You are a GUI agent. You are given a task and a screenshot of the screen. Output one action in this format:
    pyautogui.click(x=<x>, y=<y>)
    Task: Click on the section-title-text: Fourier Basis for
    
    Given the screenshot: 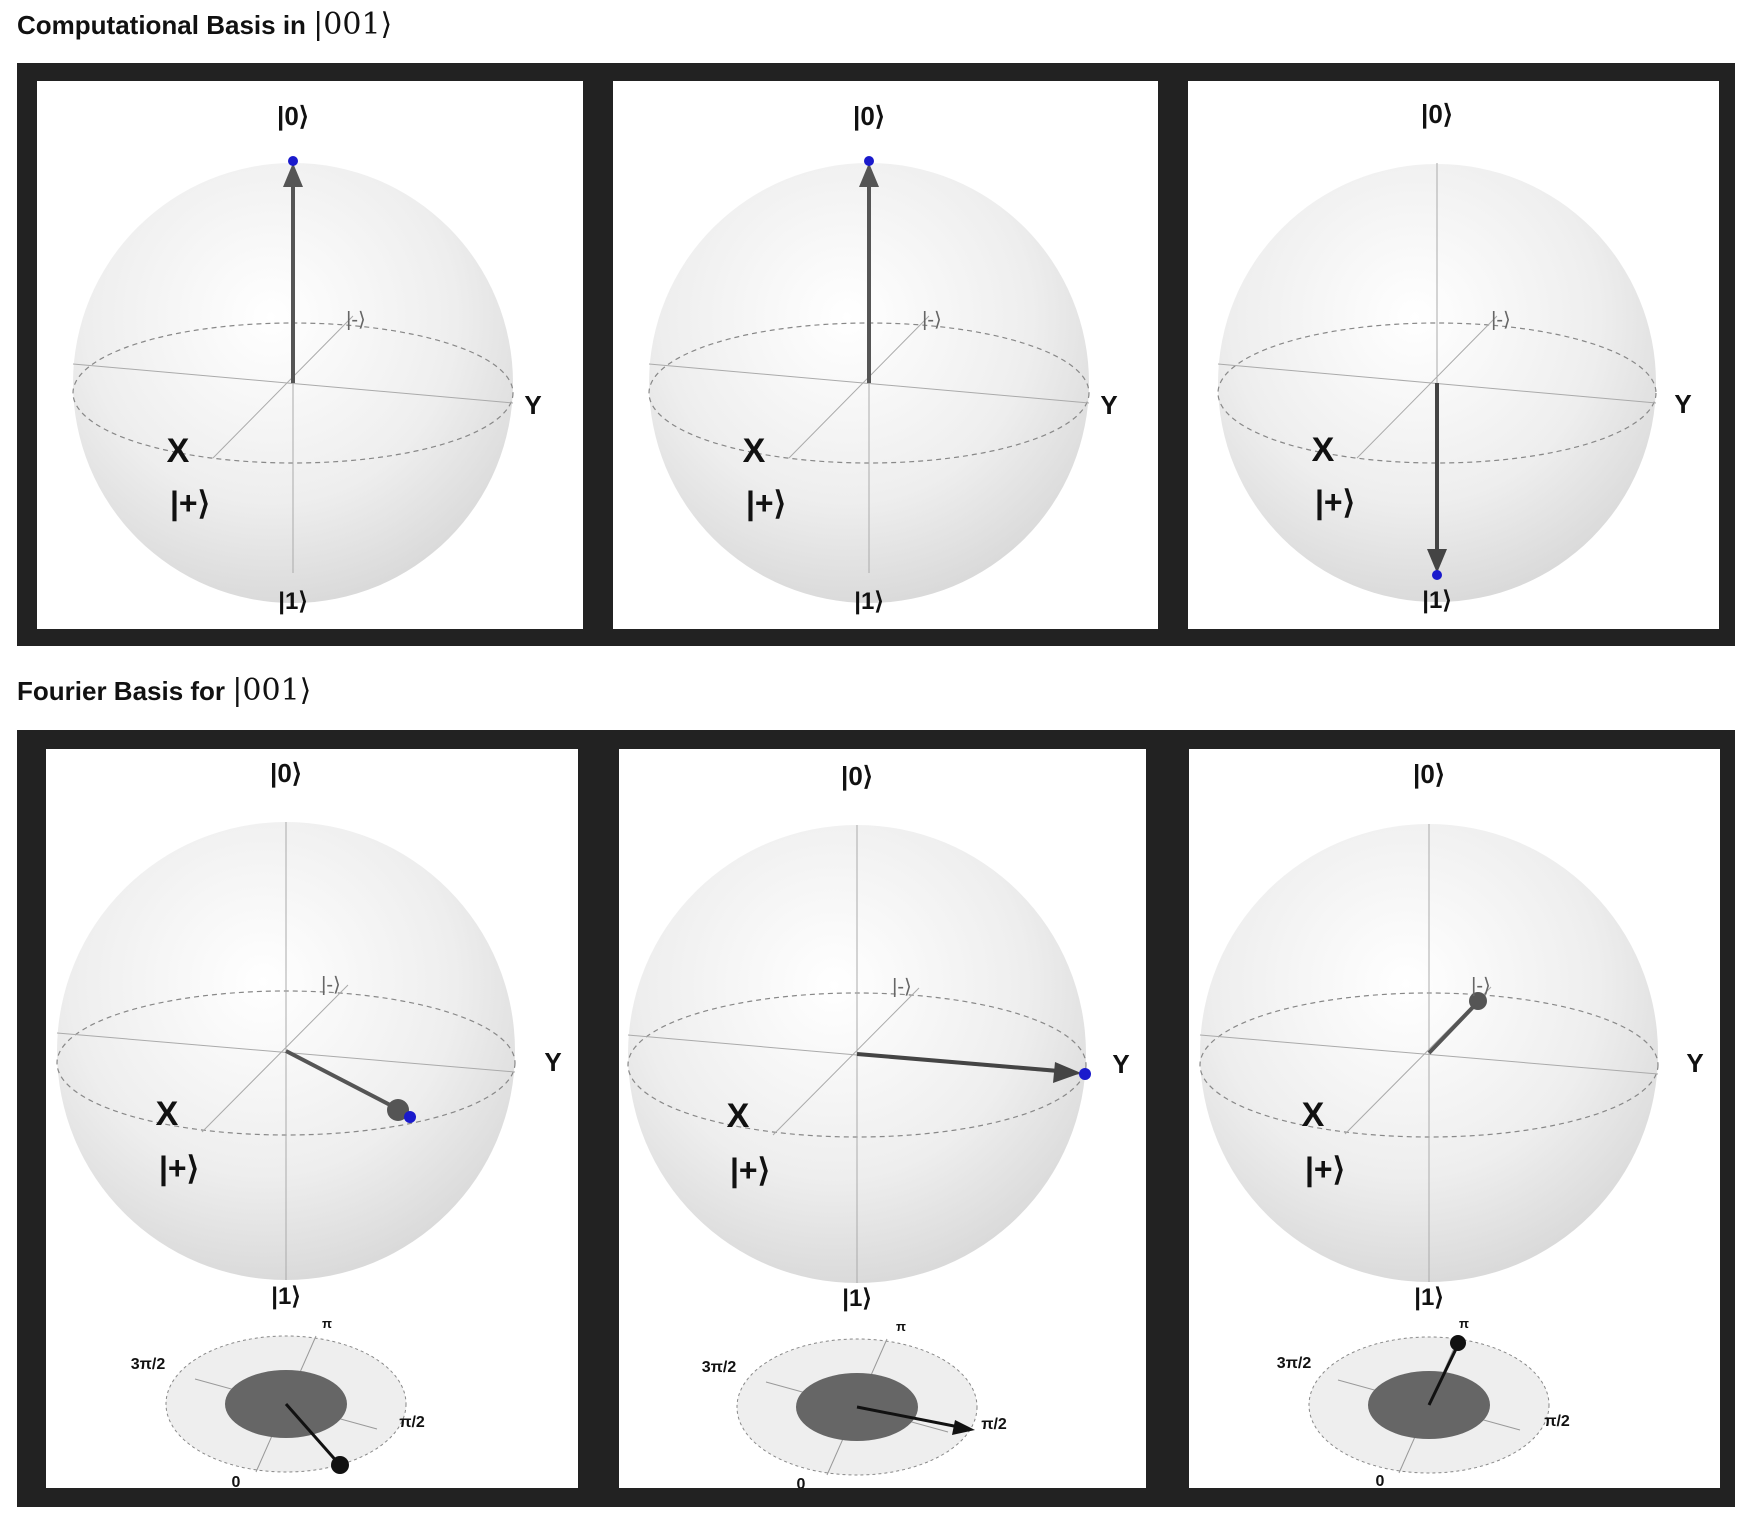 What is the action you would take?
    pyautogui.click(x=121, y=691)
    